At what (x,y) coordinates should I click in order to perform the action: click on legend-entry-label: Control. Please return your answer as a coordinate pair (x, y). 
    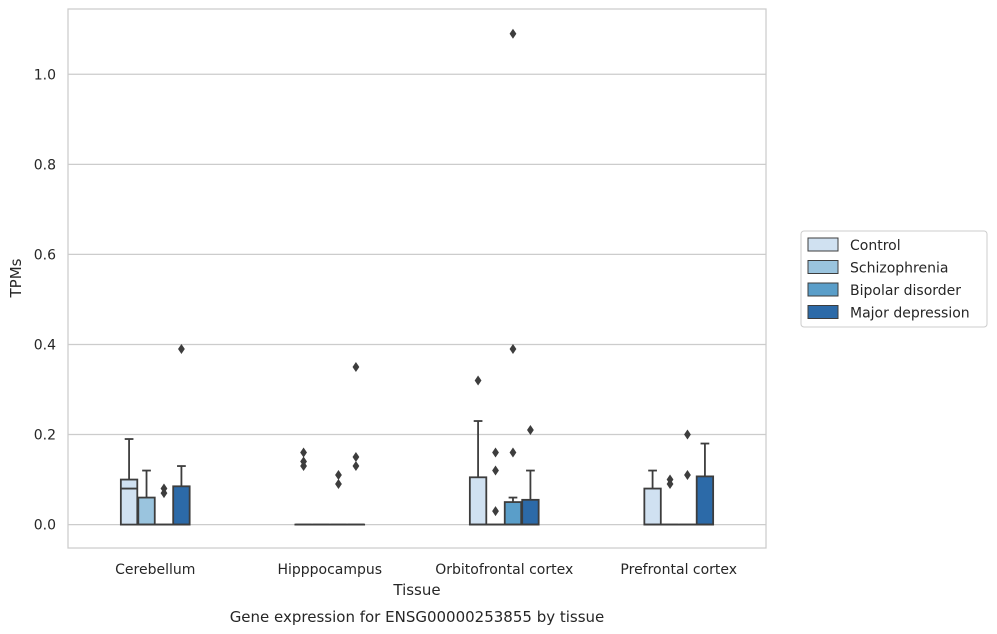
    Looking at the image, I should click on (875, 246).